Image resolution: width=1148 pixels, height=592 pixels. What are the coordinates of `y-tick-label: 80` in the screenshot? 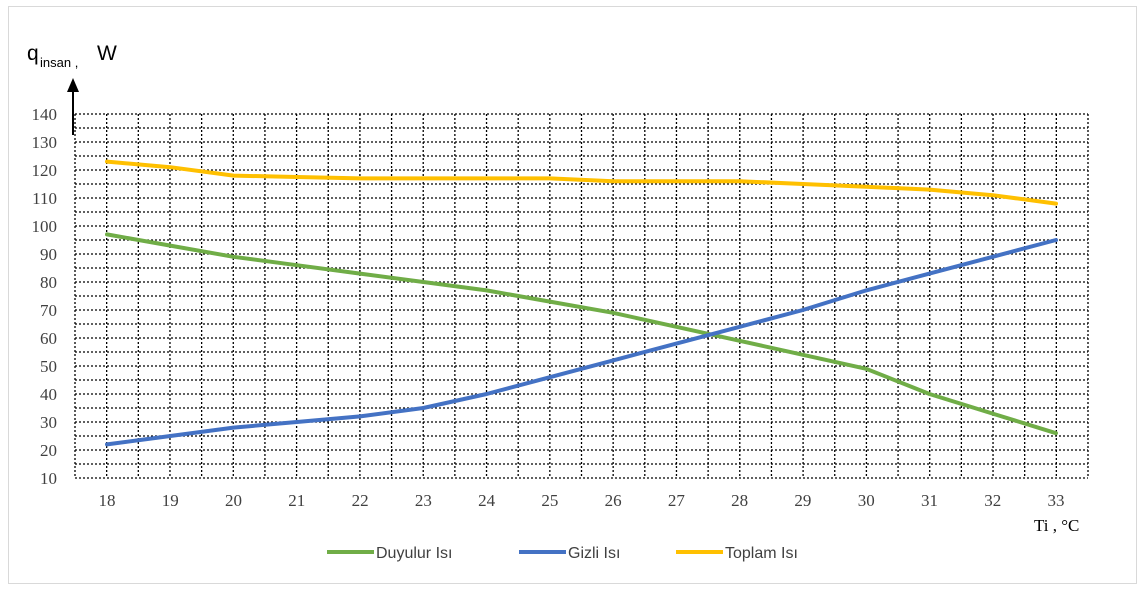 It's located at (48, 282).